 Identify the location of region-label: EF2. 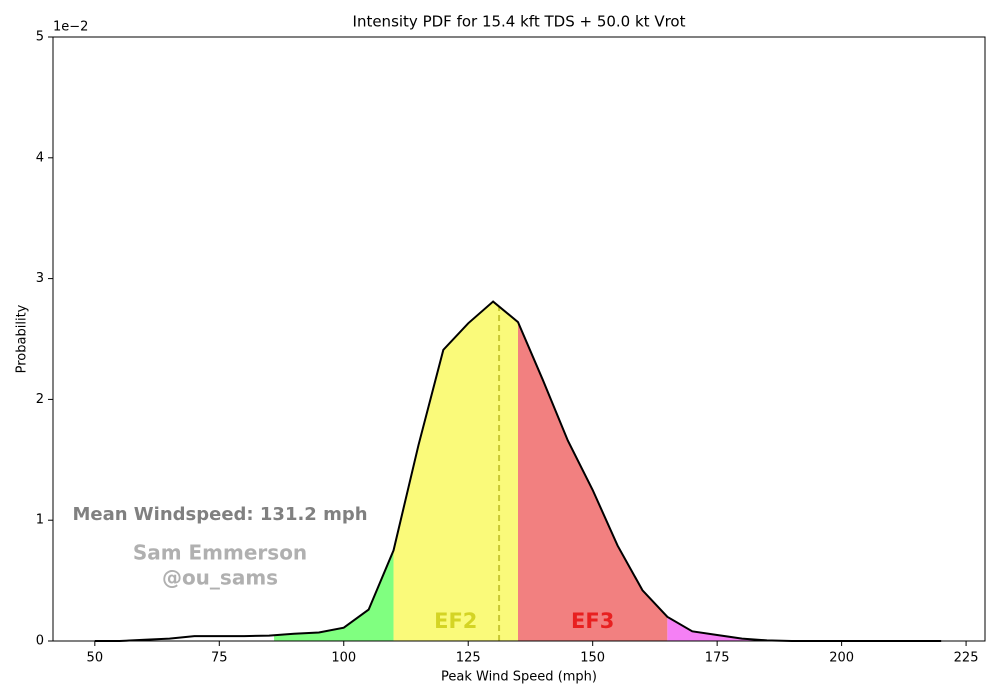
(455, 621).